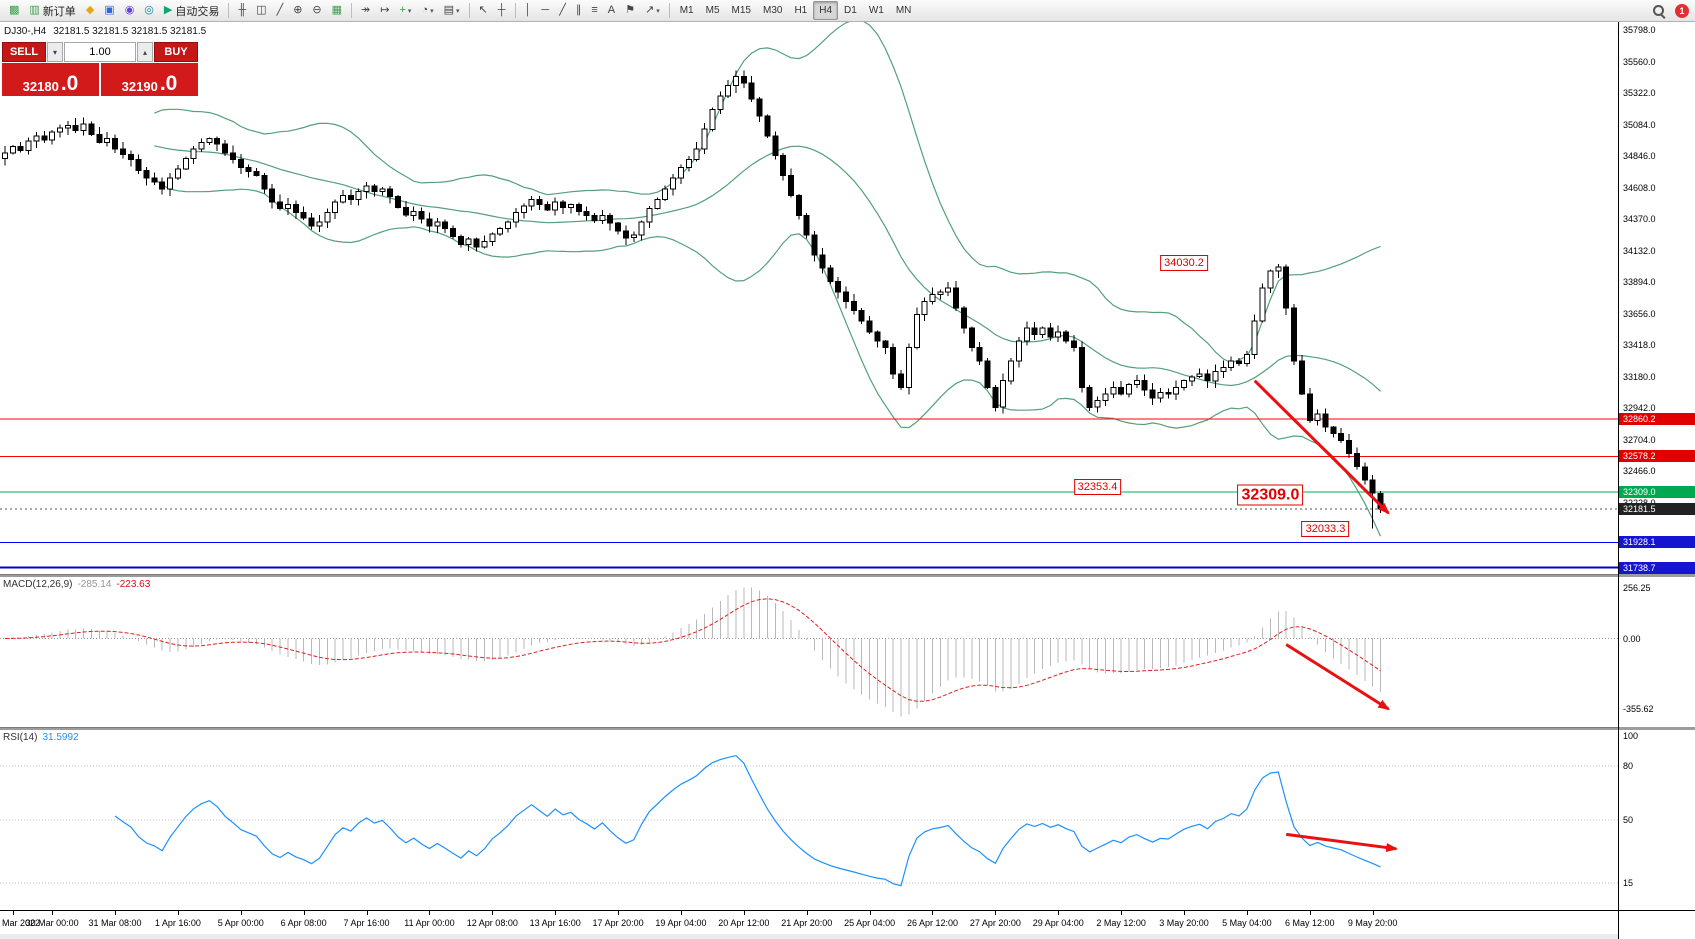 Image resolution: width=1695 pixels, height=939 pixels. I want to click on indicators-list-dropdown-icon: ▾, so click(409, 11).